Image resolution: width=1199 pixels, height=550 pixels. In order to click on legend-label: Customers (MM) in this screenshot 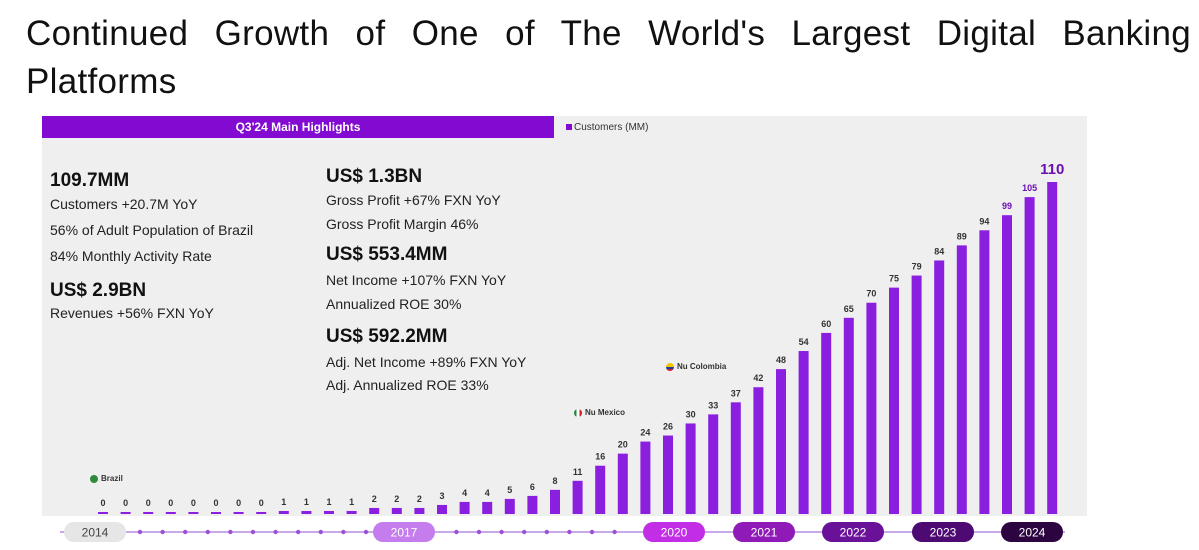, I will do `click(611, 127)`.